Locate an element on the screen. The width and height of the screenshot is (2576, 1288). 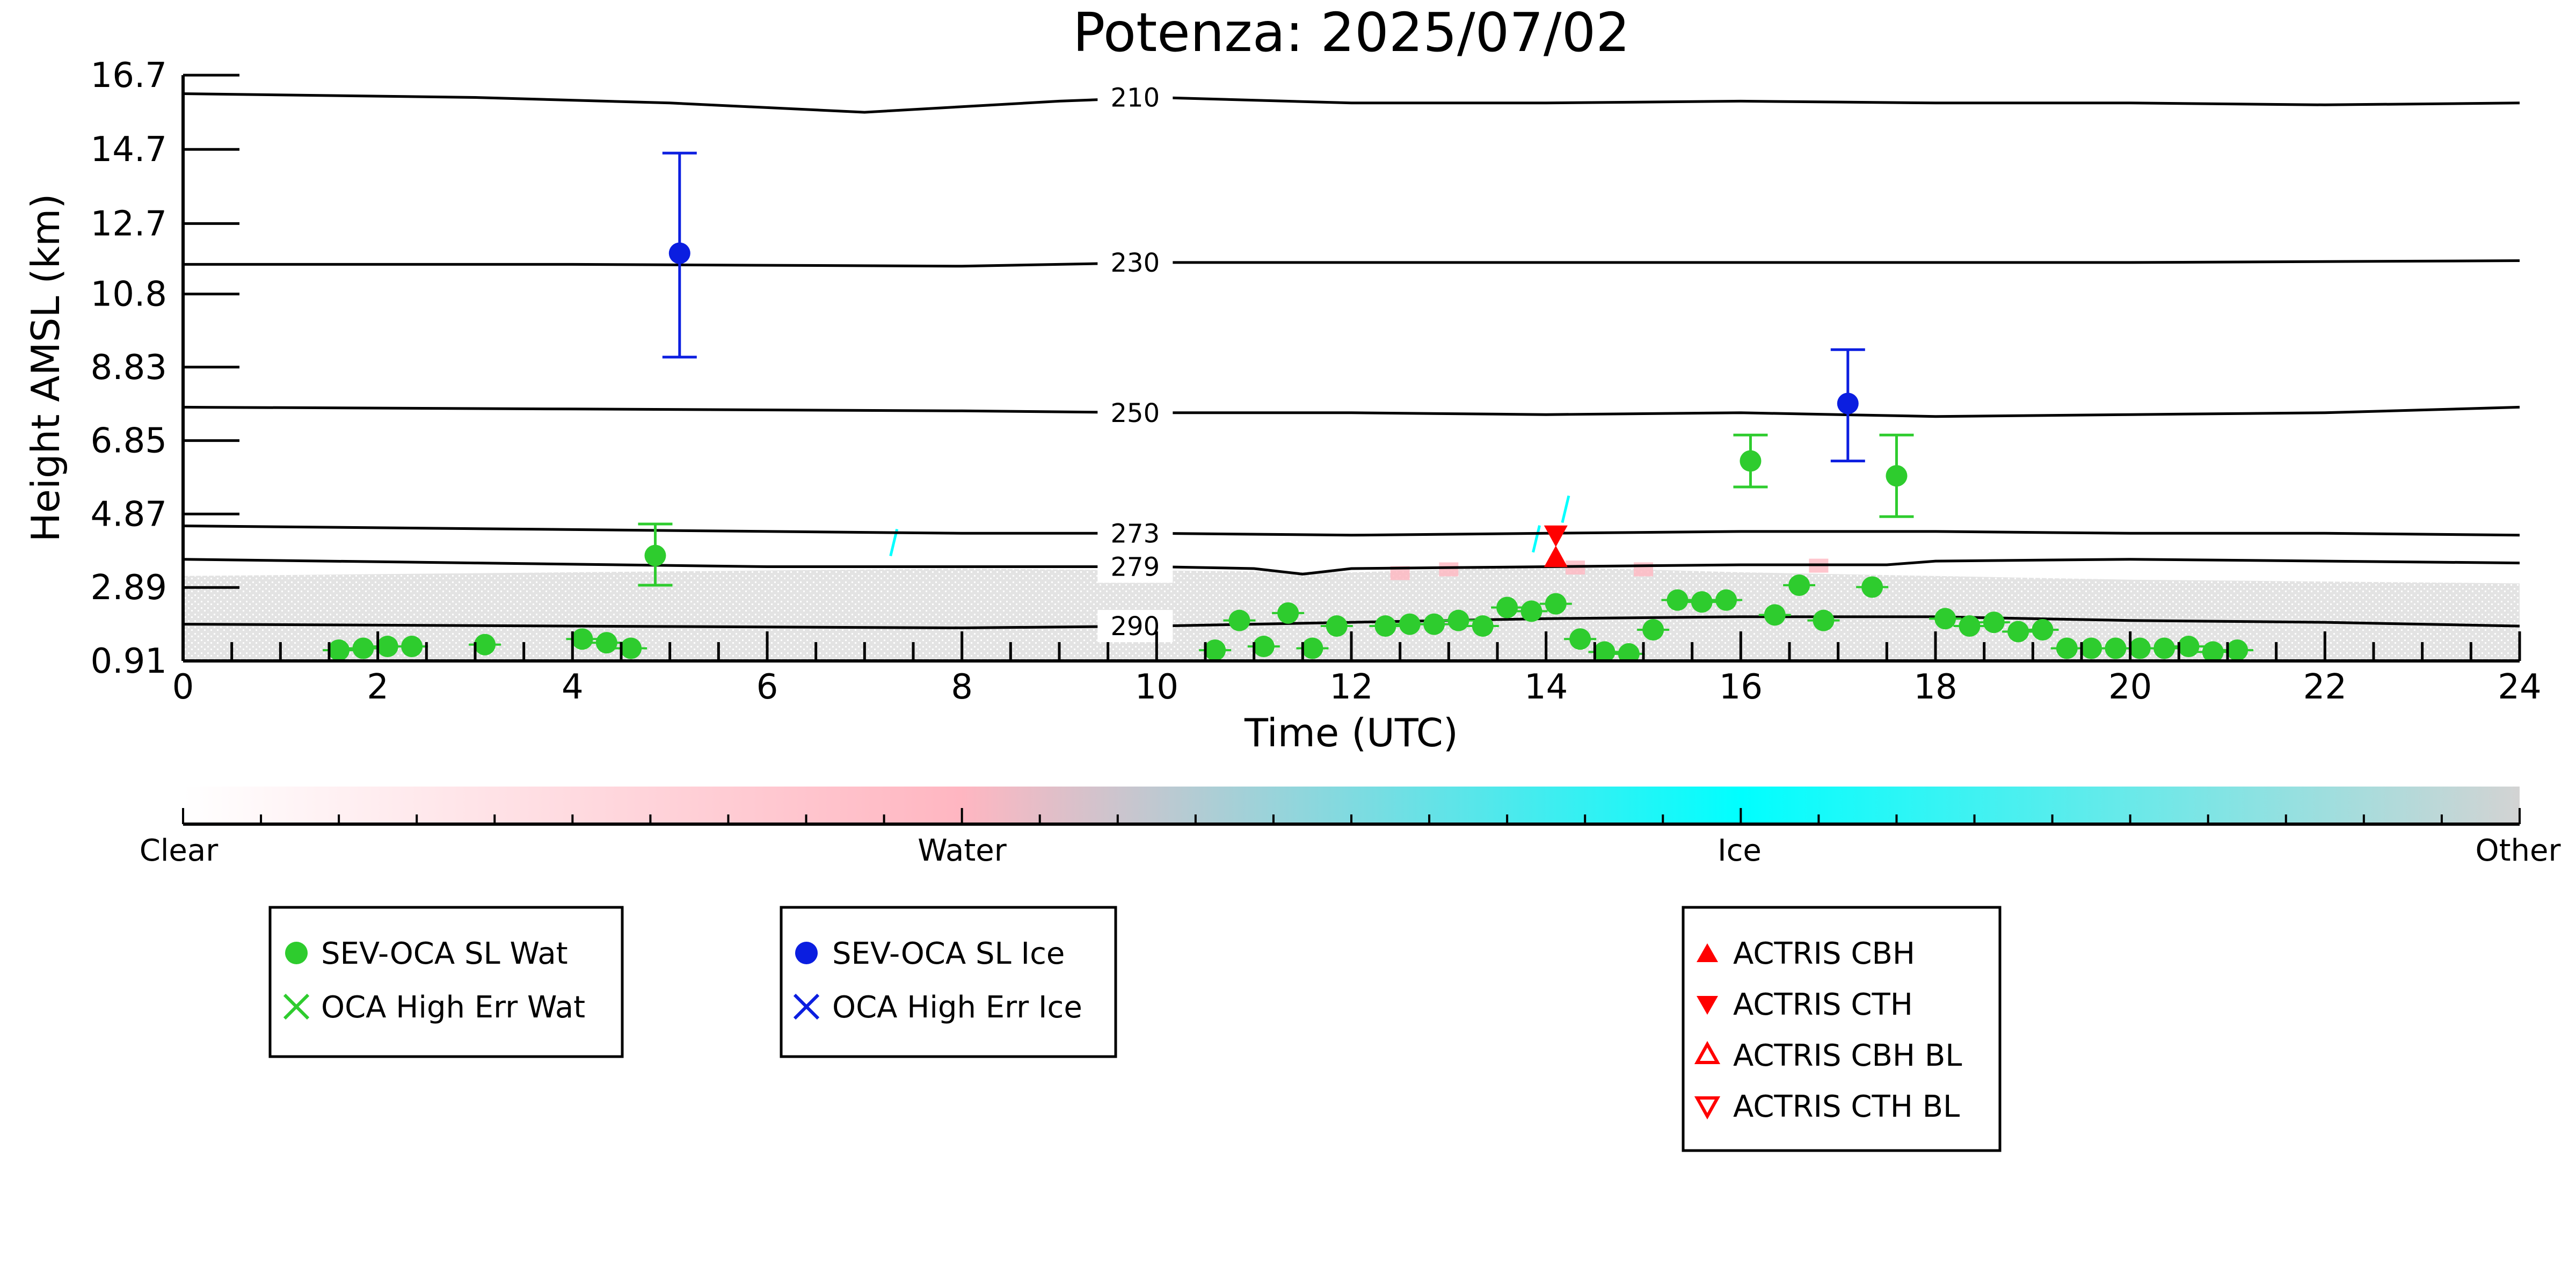
legend-sev-oca-sl-ice: SEV-OCA SL Ice is located at coordinates (948, 953).